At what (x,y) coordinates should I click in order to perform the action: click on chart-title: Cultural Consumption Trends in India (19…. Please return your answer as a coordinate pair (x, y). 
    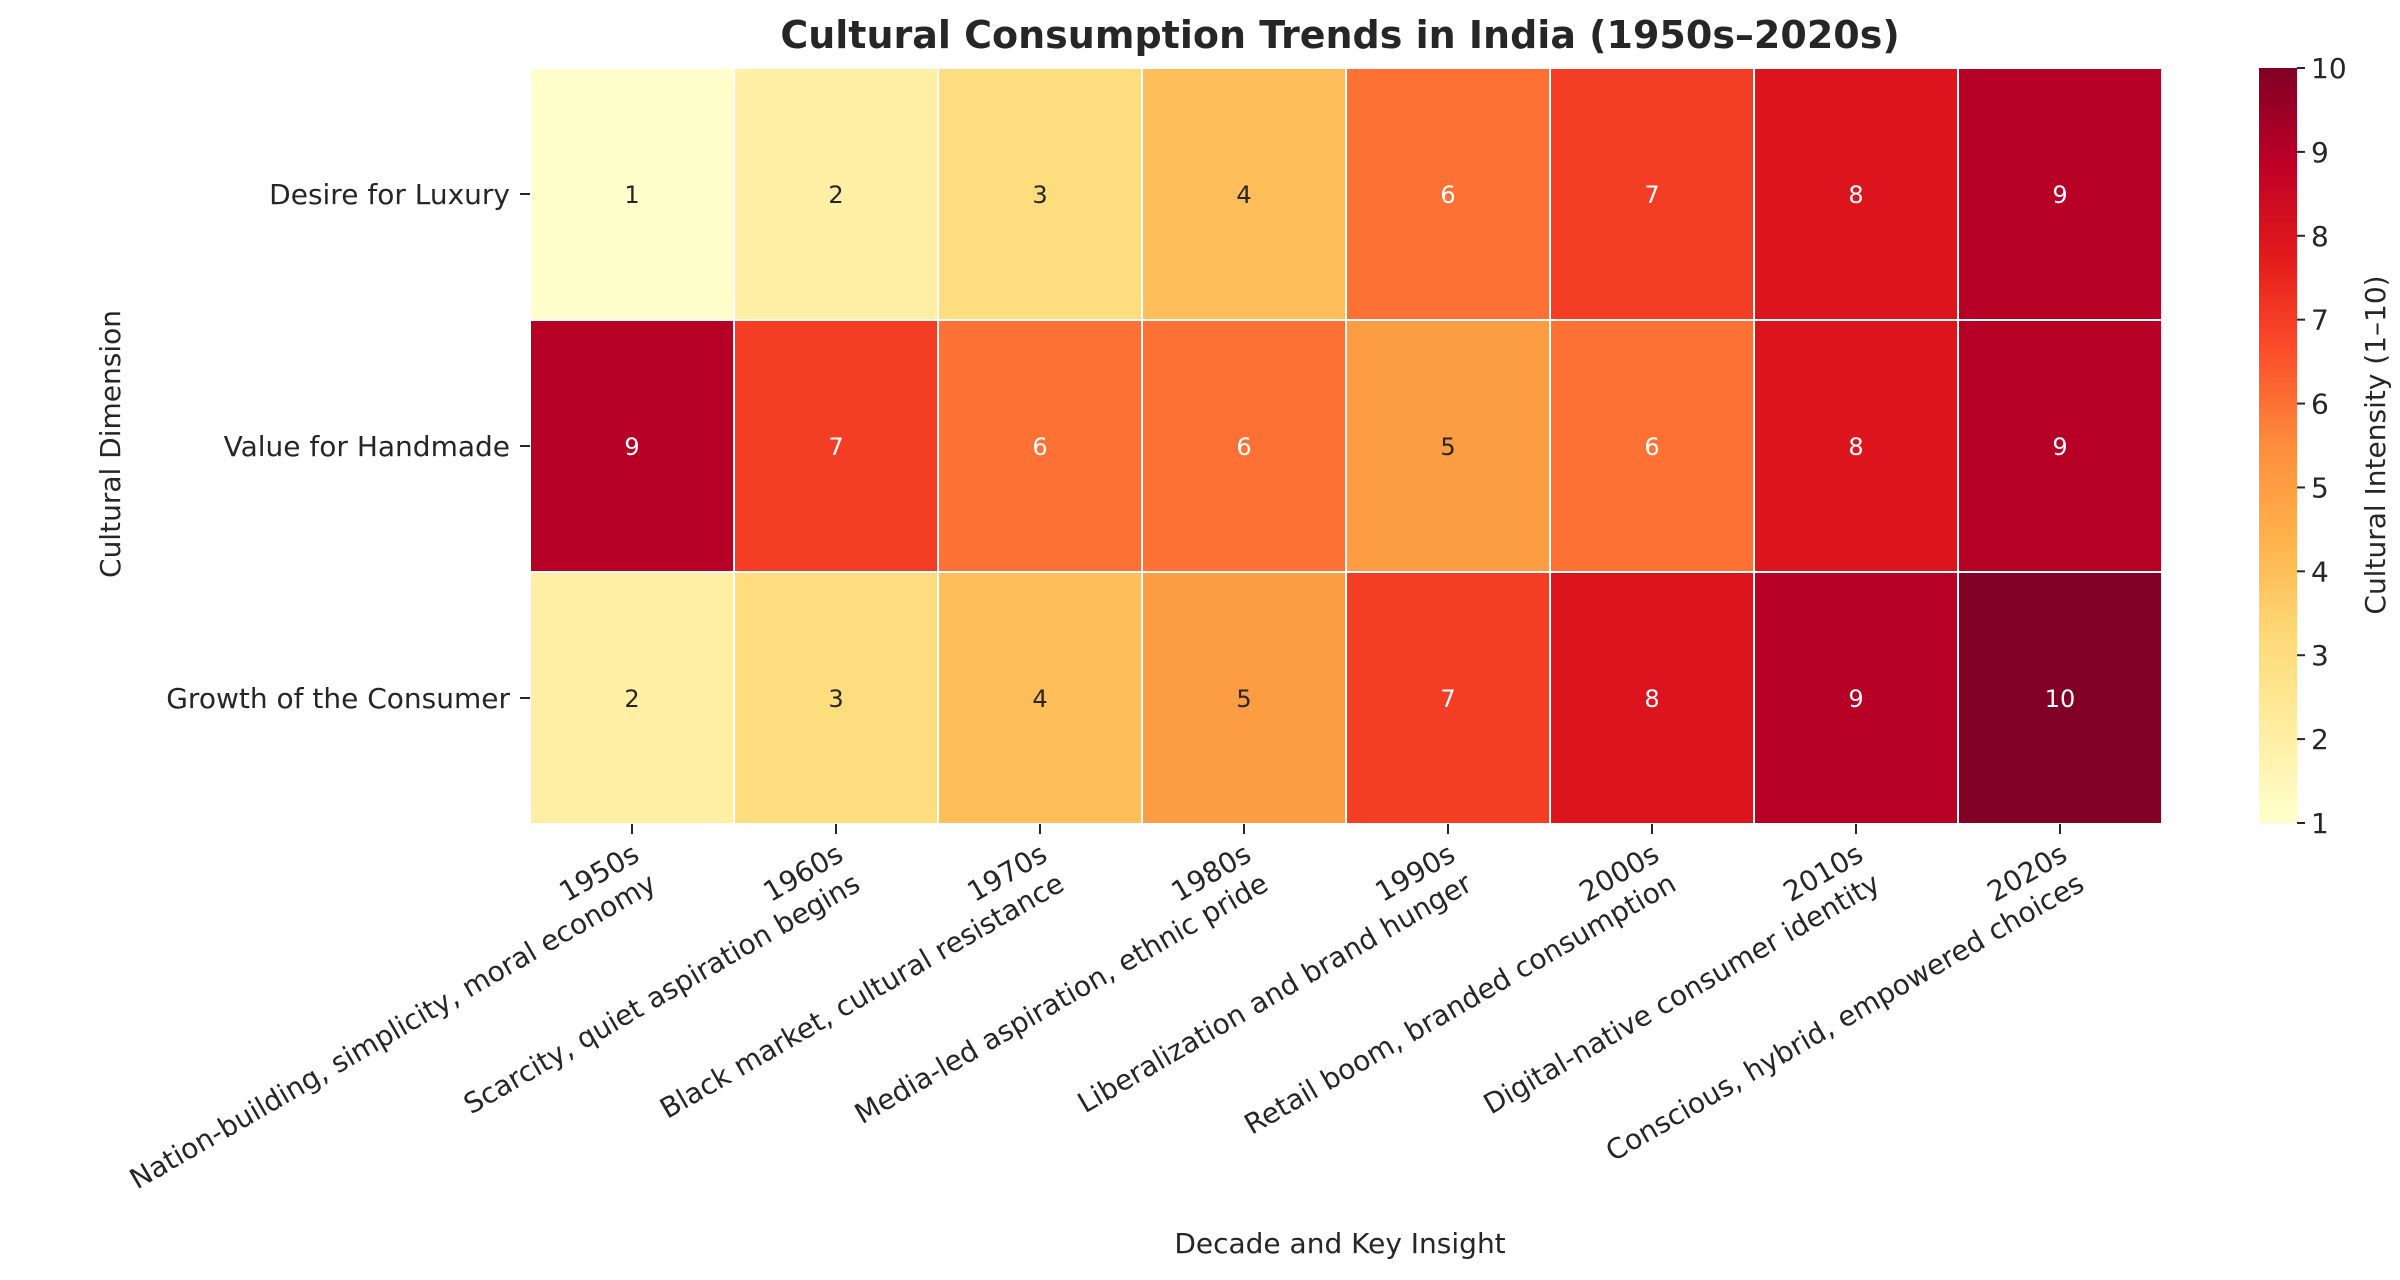
    Looking at the image, I should click on (1339, 35).